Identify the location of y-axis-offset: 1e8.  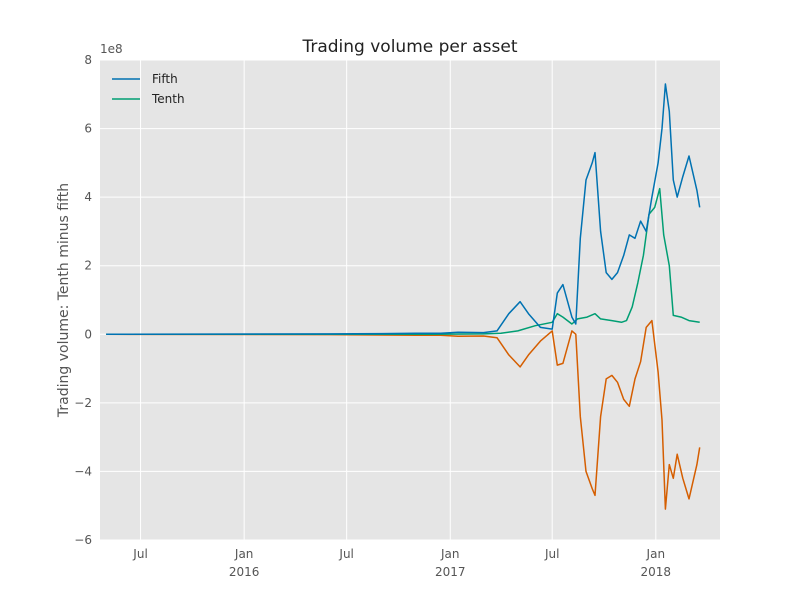
(111, 49).